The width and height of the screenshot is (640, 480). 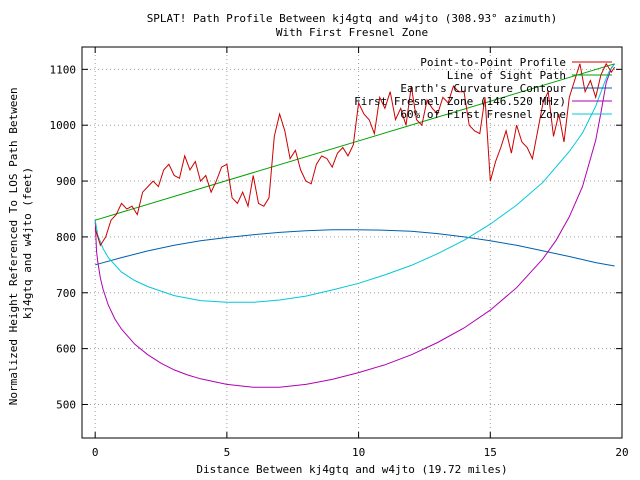 I want to click on legend-item-profile: Point-to-Point Profile, so click(x=516, y=62).